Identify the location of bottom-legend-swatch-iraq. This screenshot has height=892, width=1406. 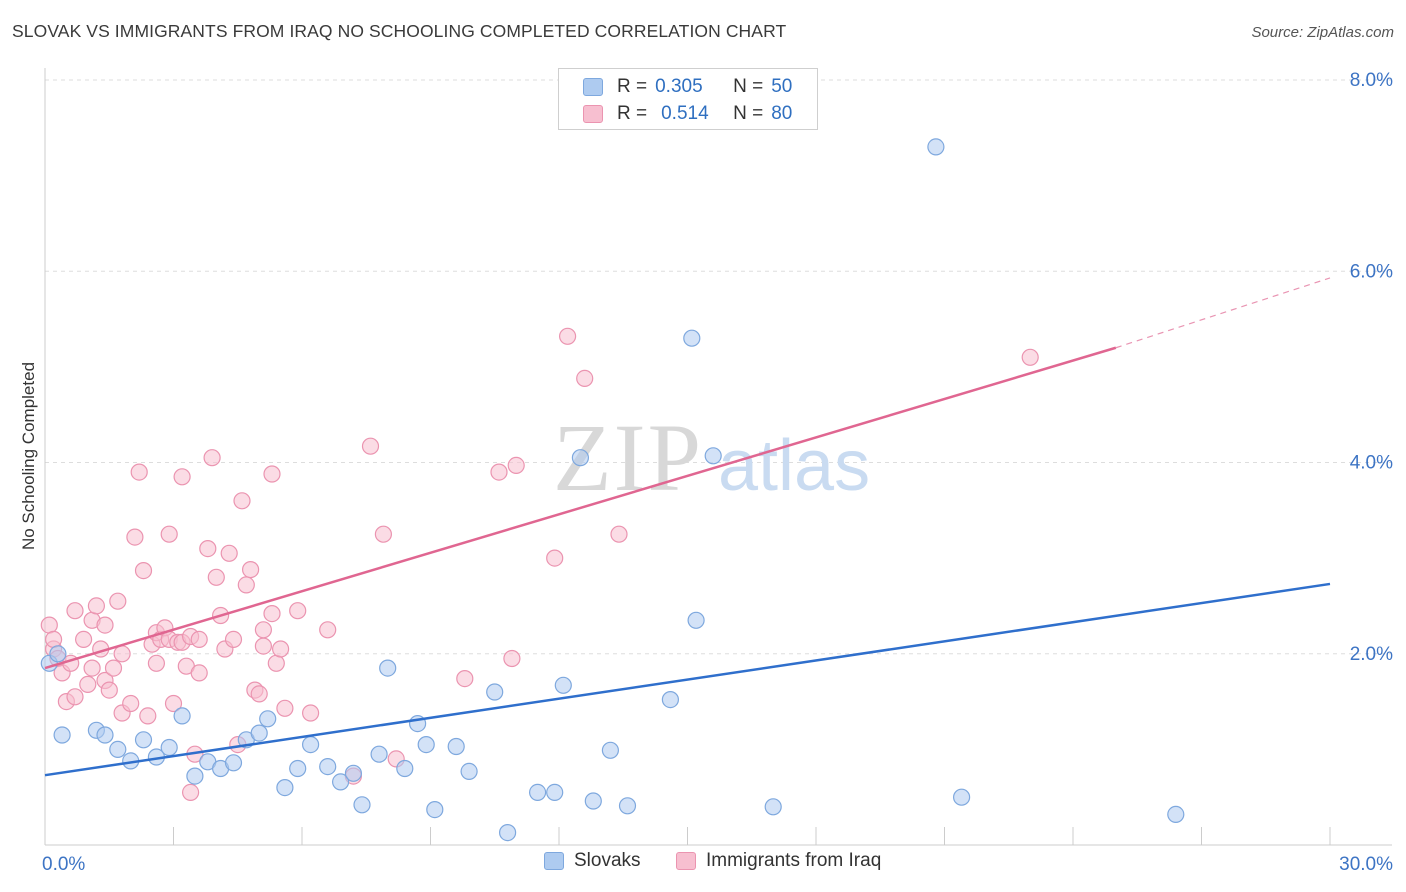
(686, 861).